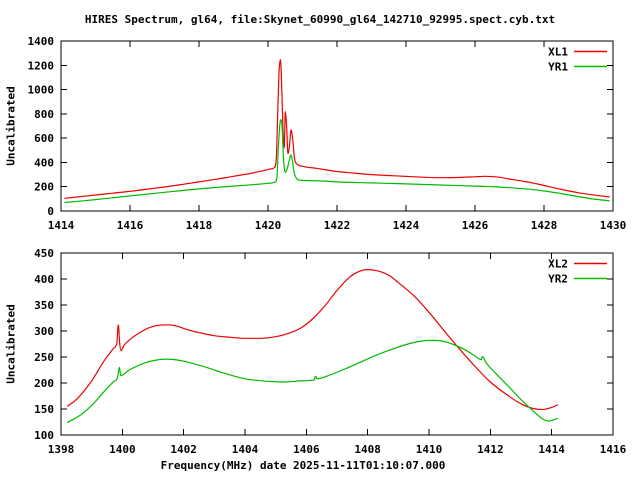 The image size is (640, 480). I want to click on y-tick-label: 300, so click(44, 331).